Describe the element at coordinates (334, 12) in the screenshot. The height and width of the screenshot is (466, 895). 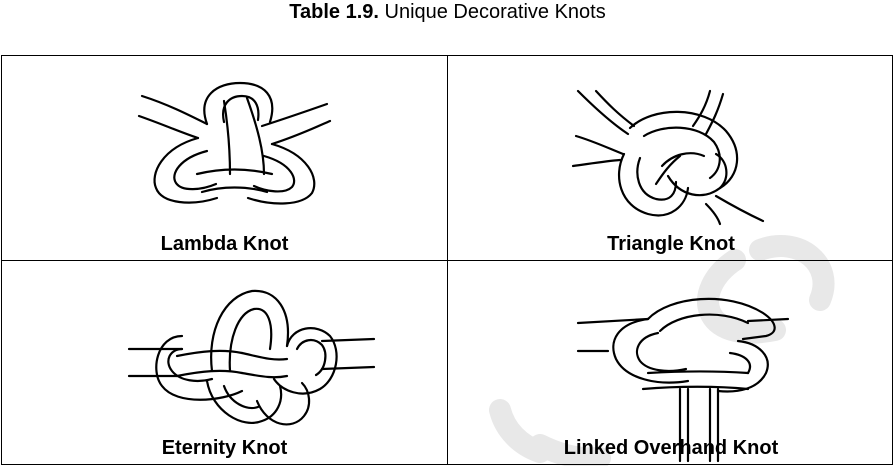
I see `table-number: Table 1.9.` at that location.